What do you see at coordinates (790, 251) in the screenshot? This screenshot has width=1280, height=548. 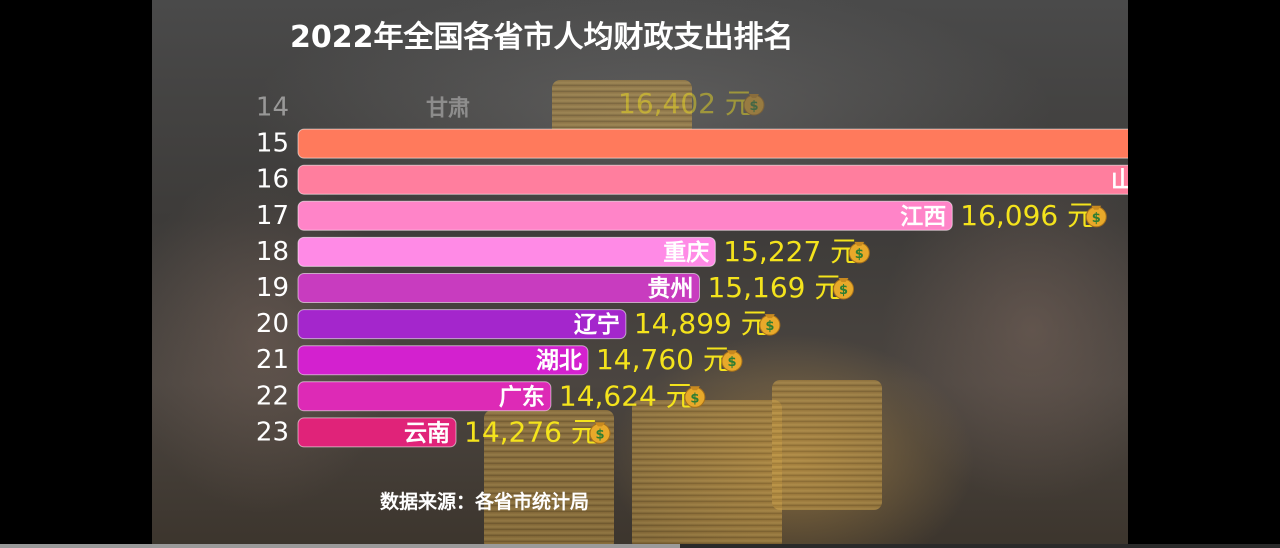 I see `value-label: 15,227 元` at bounding box center [790, 251].